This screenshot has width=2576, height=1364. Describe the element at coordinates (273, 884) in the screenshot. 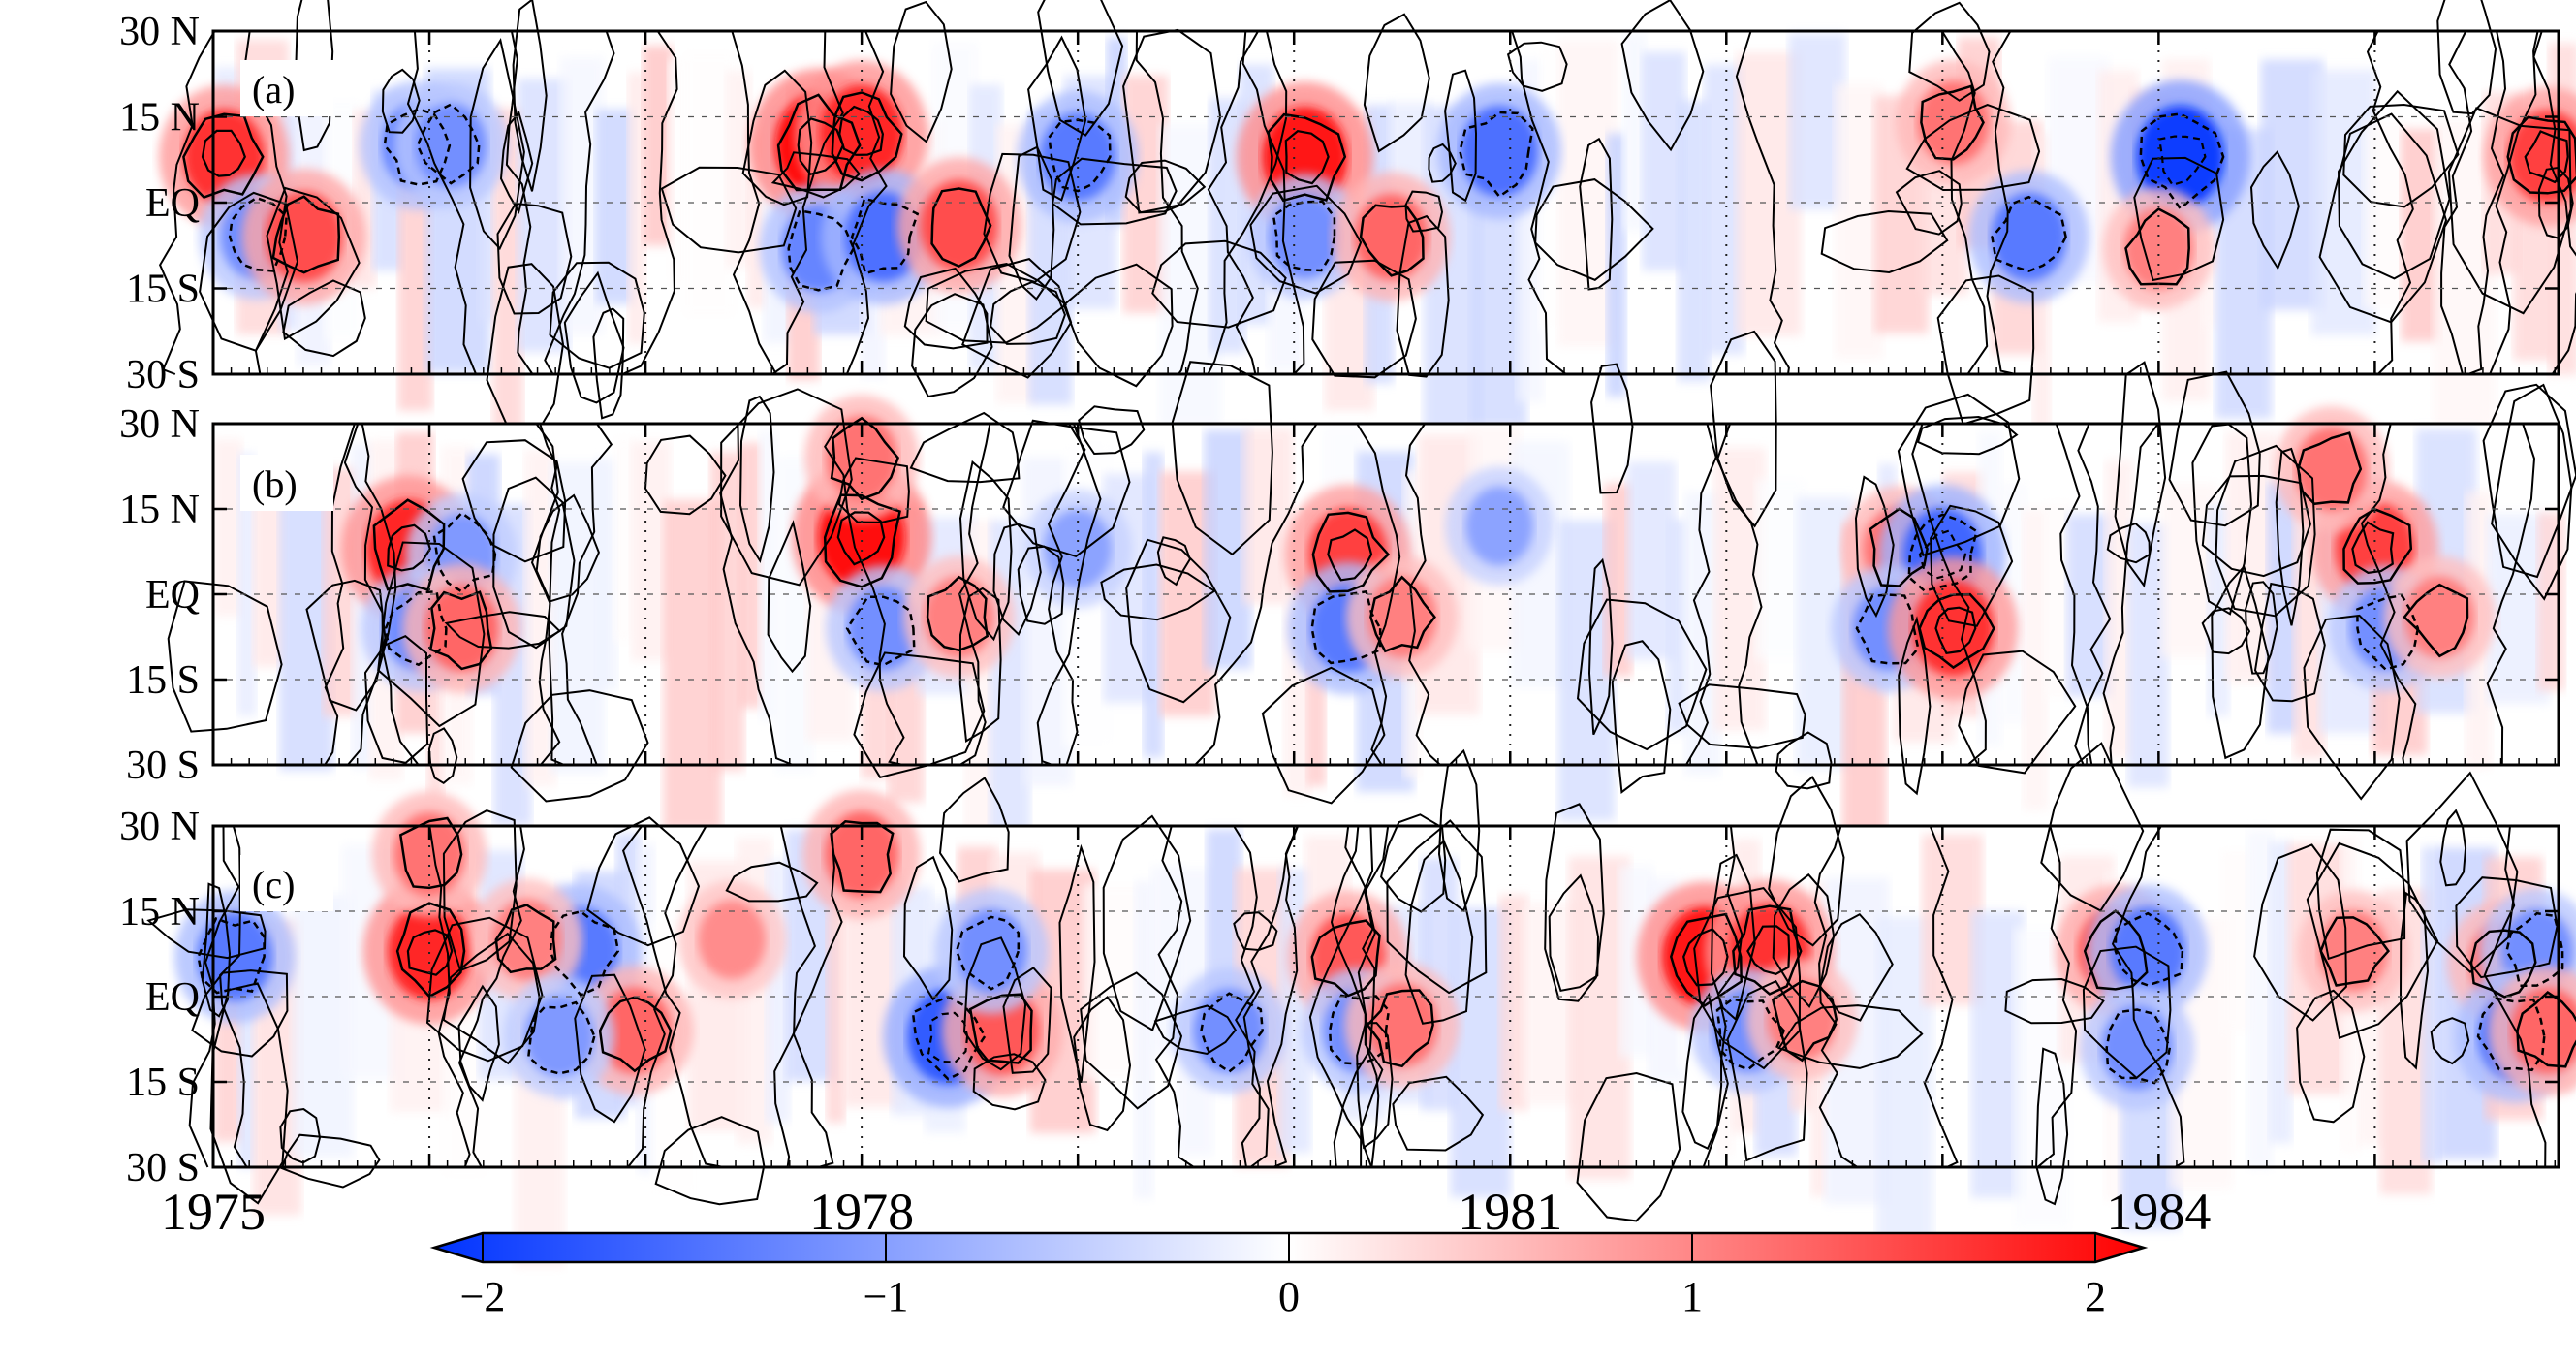

I see `panel-c-label: (c)` at that location.